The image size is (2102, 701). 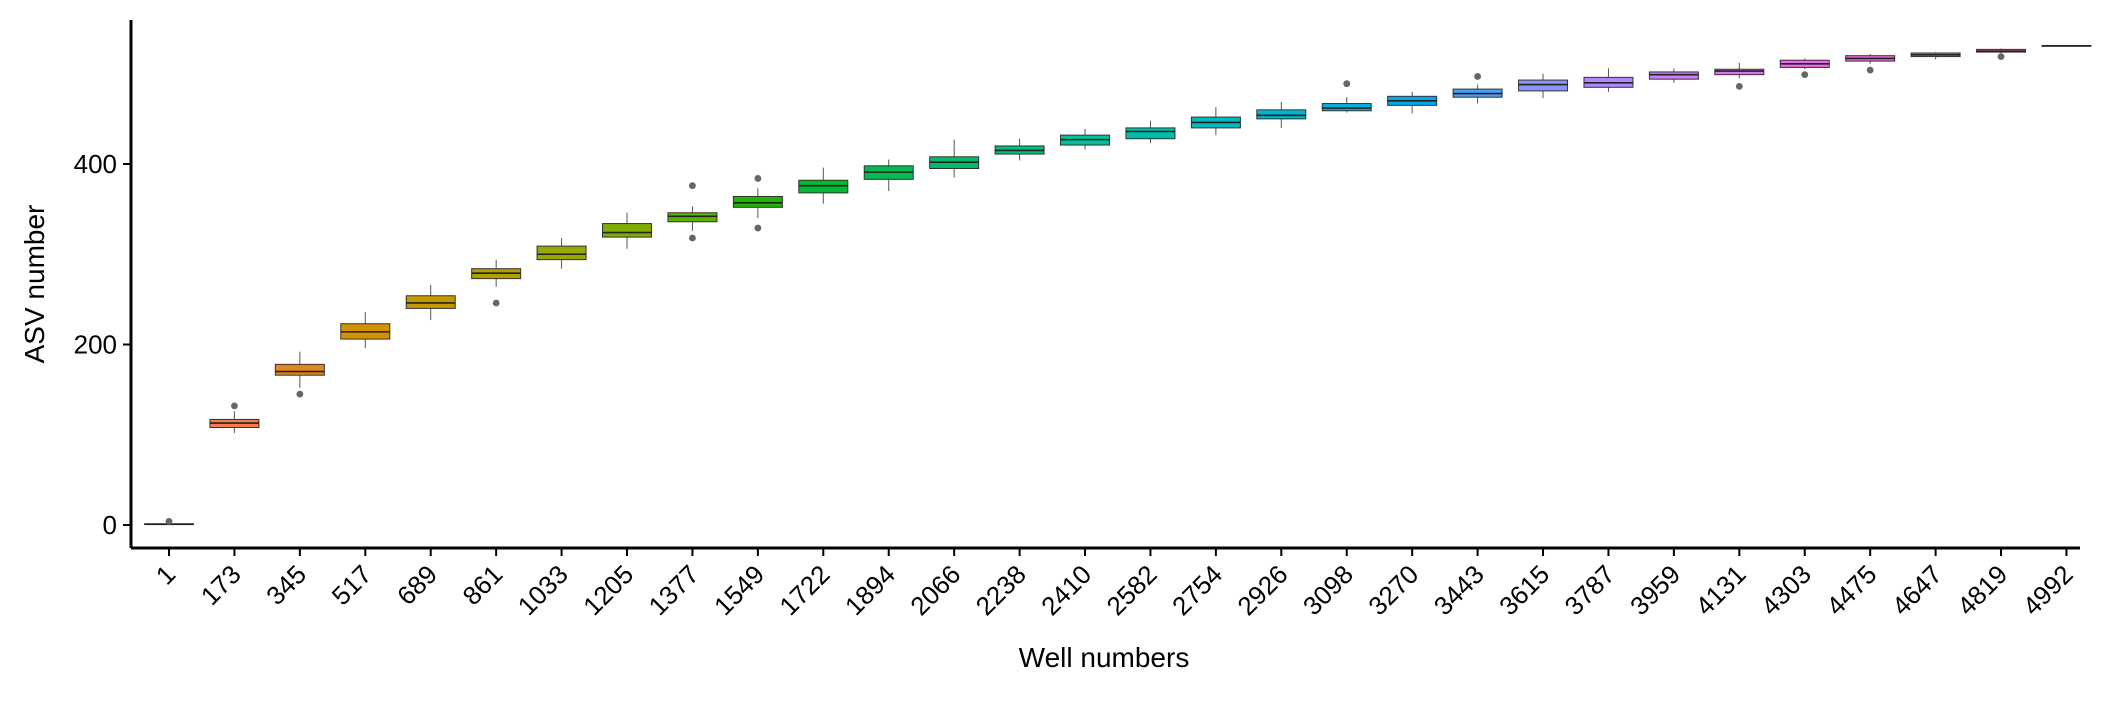 I want to click on x-tick-label: 2238, so click(x=1001, y=590).